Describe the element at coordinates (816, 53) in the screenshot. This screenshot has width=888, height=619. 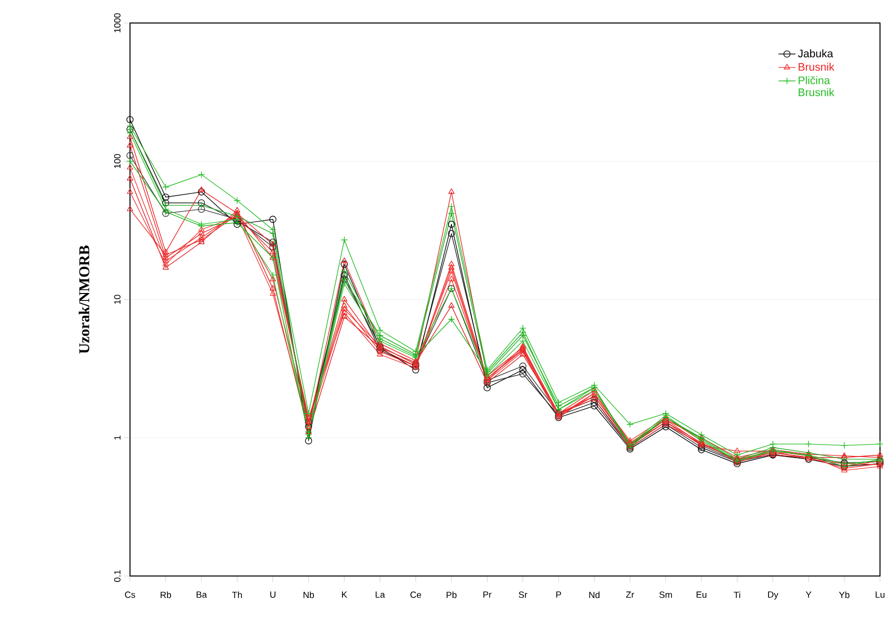
I see `legend-label: Jabuka` at that location.